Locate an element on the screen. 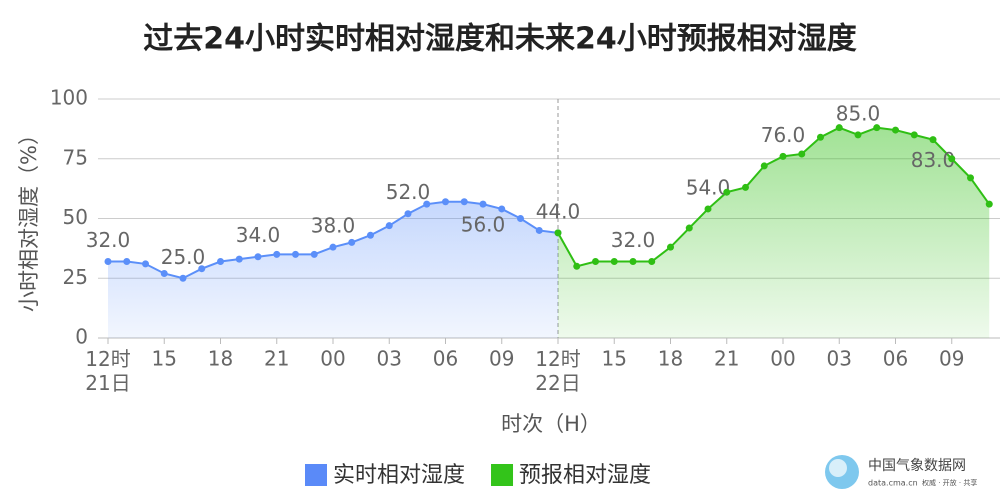  data-label: 85.0 is located at coordinates (858, 113).